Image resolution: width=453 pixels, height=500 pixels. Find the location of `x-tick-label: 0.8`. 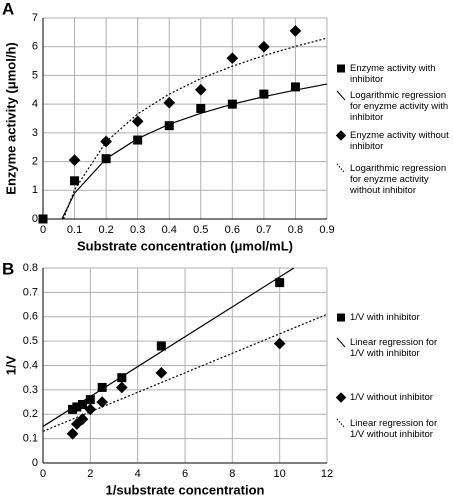

x-tick-label: 0.8 is located at coordinates (295, 230).